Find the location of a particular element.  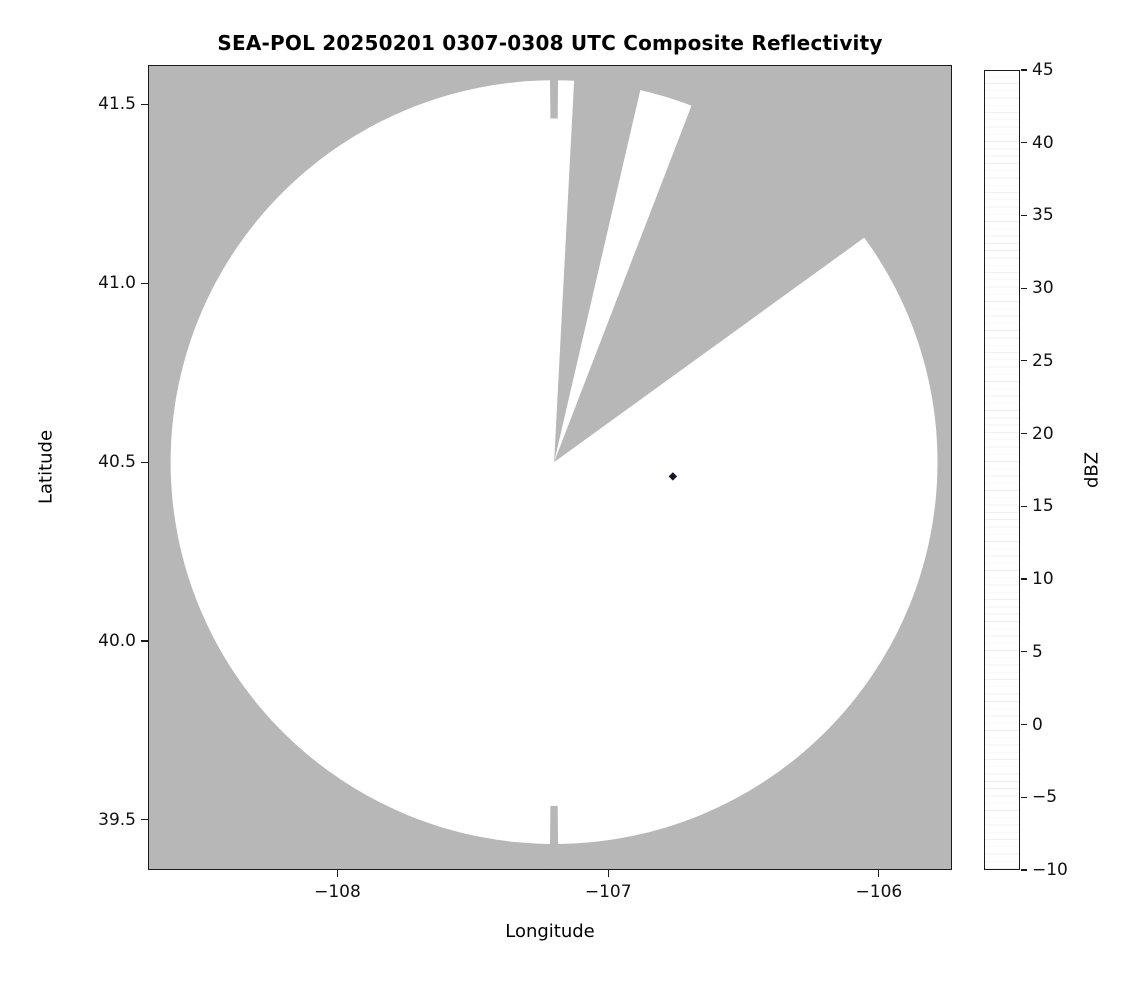

x-tick-label: −108 is located at coordinates (337, 892).